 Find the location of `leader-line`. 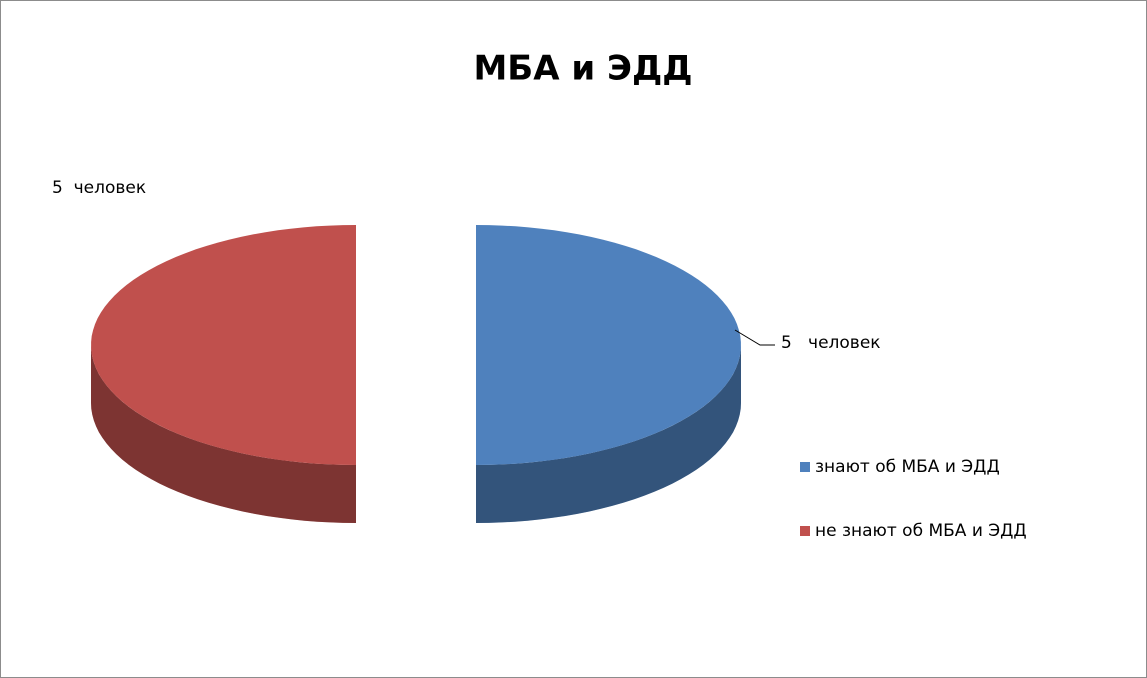

leader-line is located at coordinates (754, 337).